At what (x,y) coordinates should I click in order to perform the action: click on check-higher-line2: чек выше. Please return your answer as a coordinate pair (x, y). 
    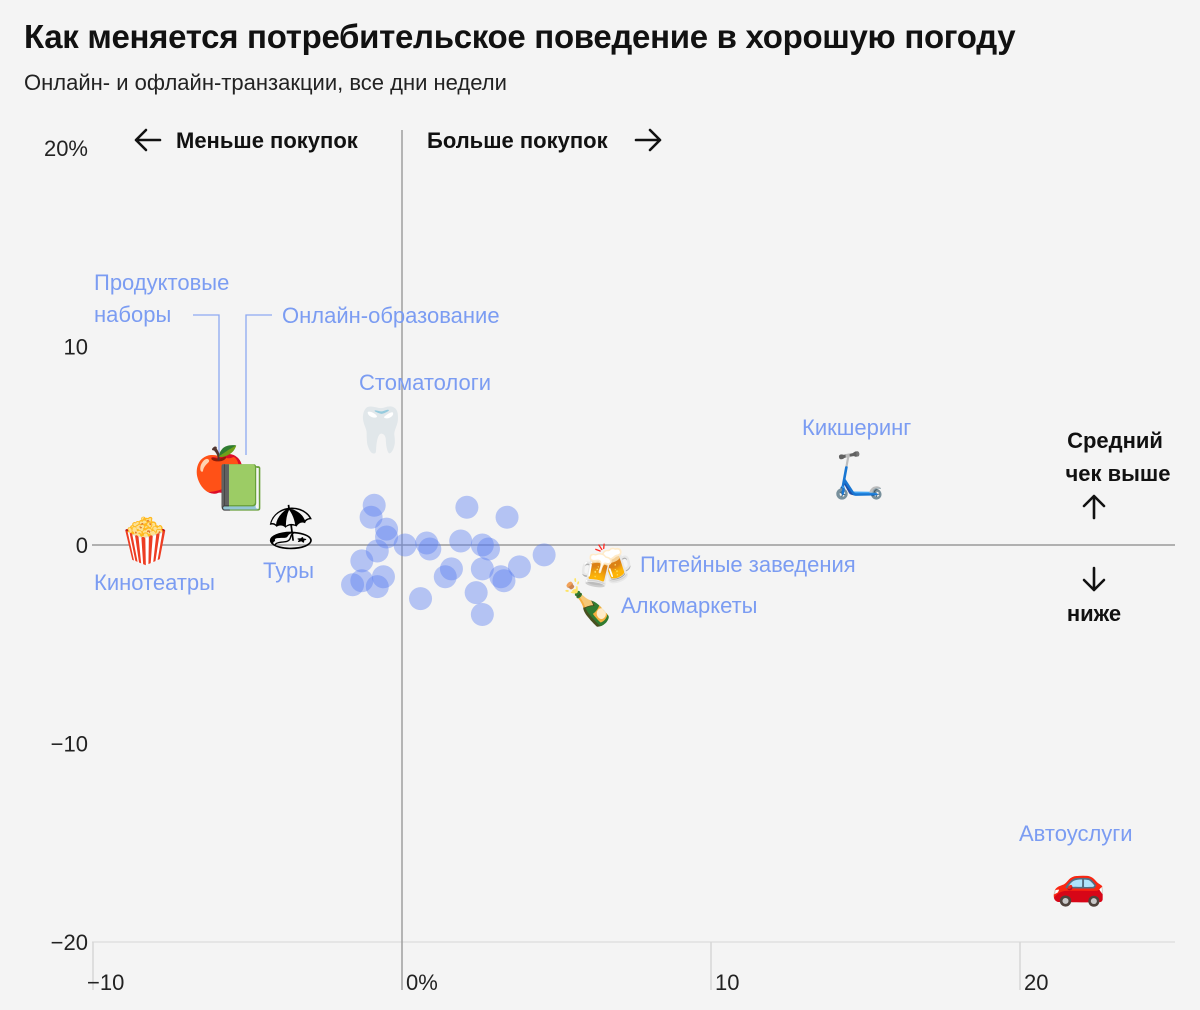
    Looking at the image, I should click on (1117, 473).